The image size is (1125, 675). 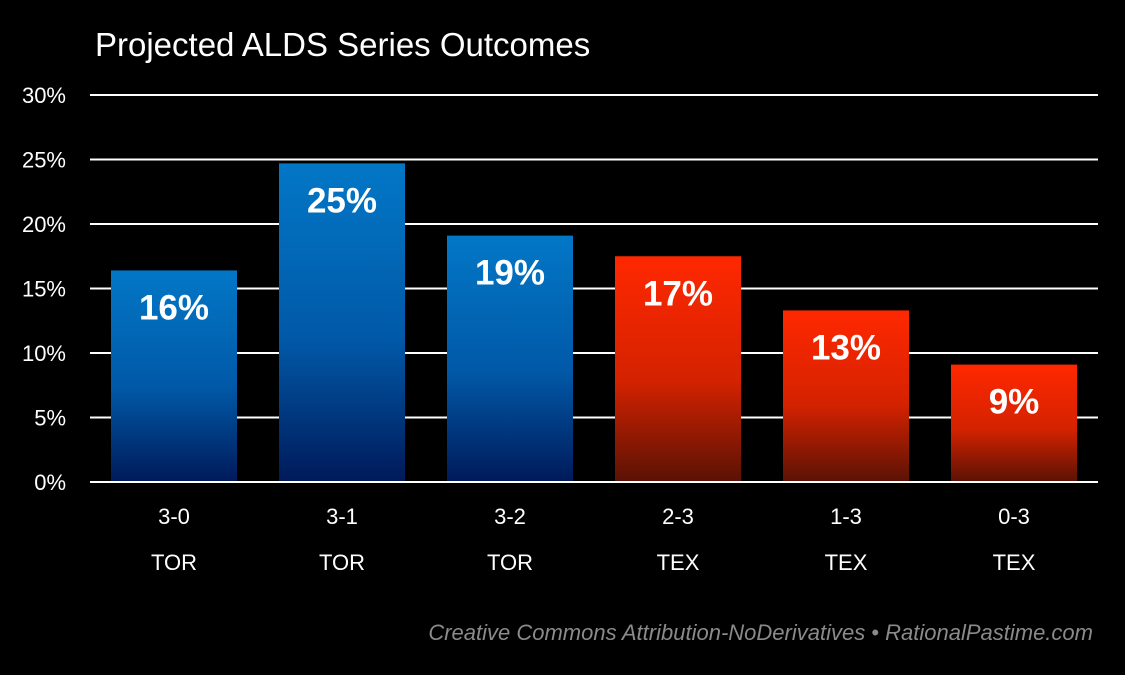 What do you see at coordinates (510, 273) in the screenshot?
I see `data-label: 19%` at bounding box center [510, 273].